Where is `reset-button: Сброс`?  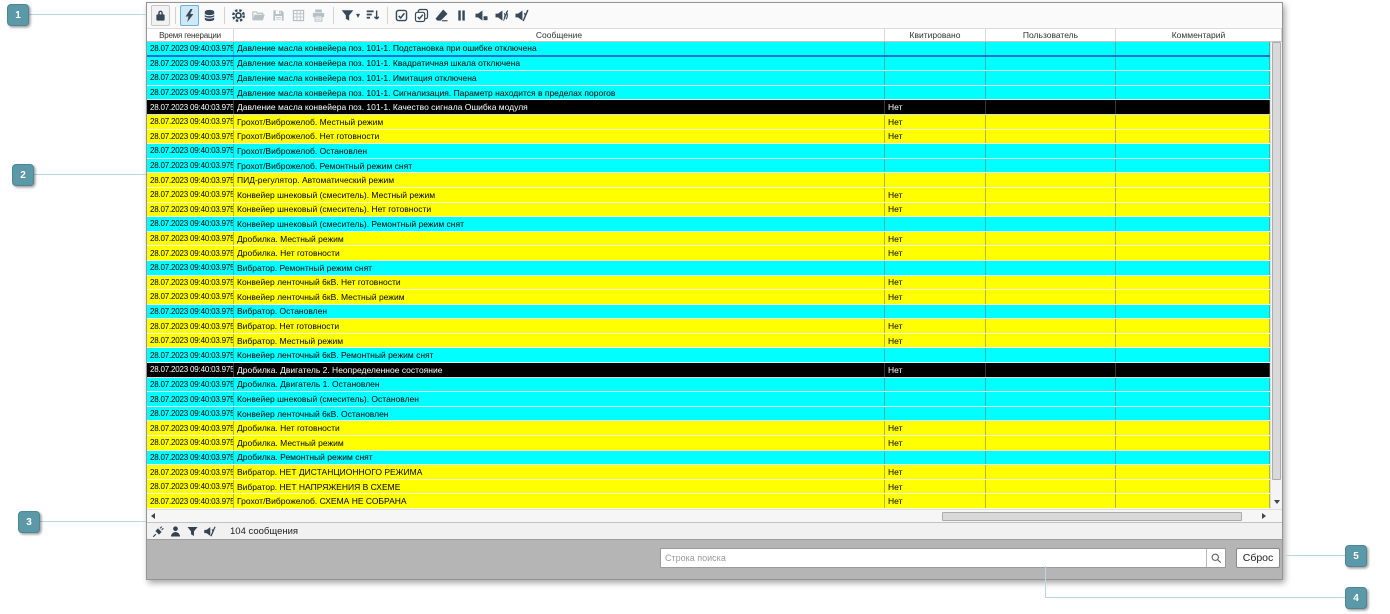 reset-button: Сброс is located at coordinates (1258, 558).